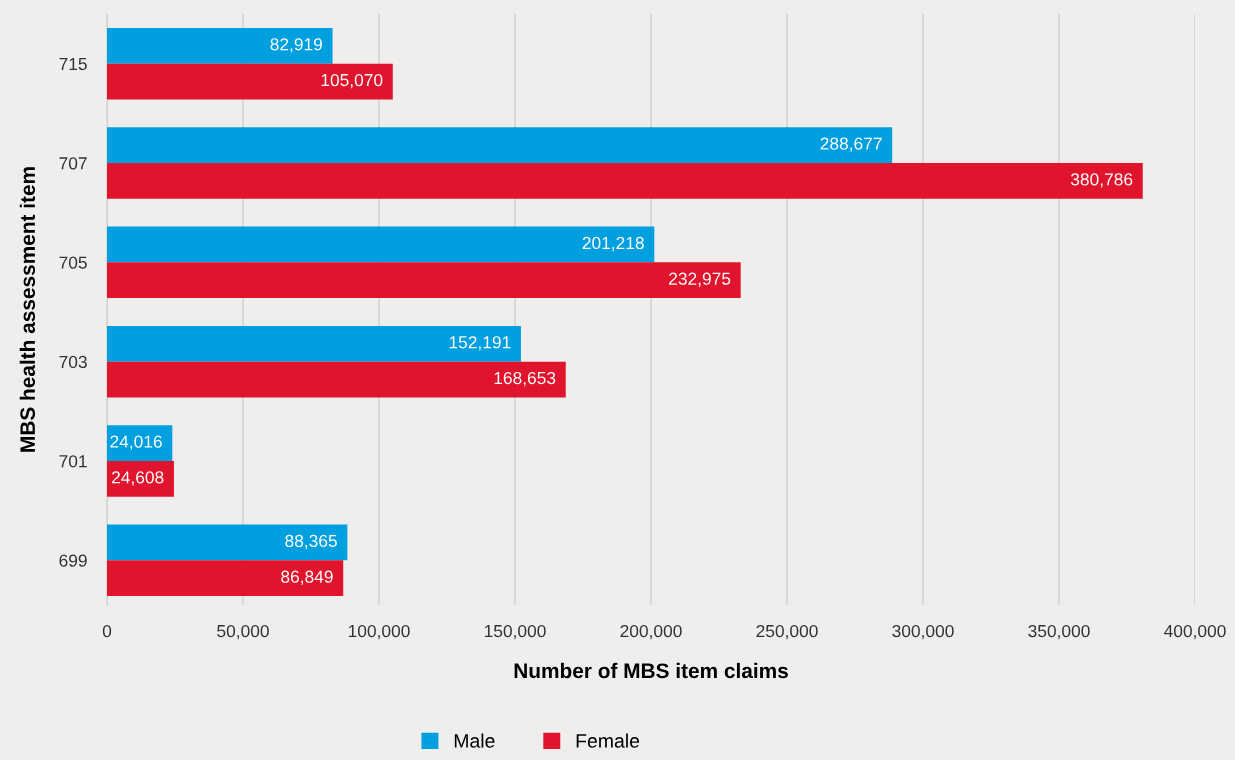 The height and width of the screenshot is (760, 1235). What do you see at coordinates (474, 740) in the screenshot?
I see `legend-label: Male` at bounding box center [474, 740].